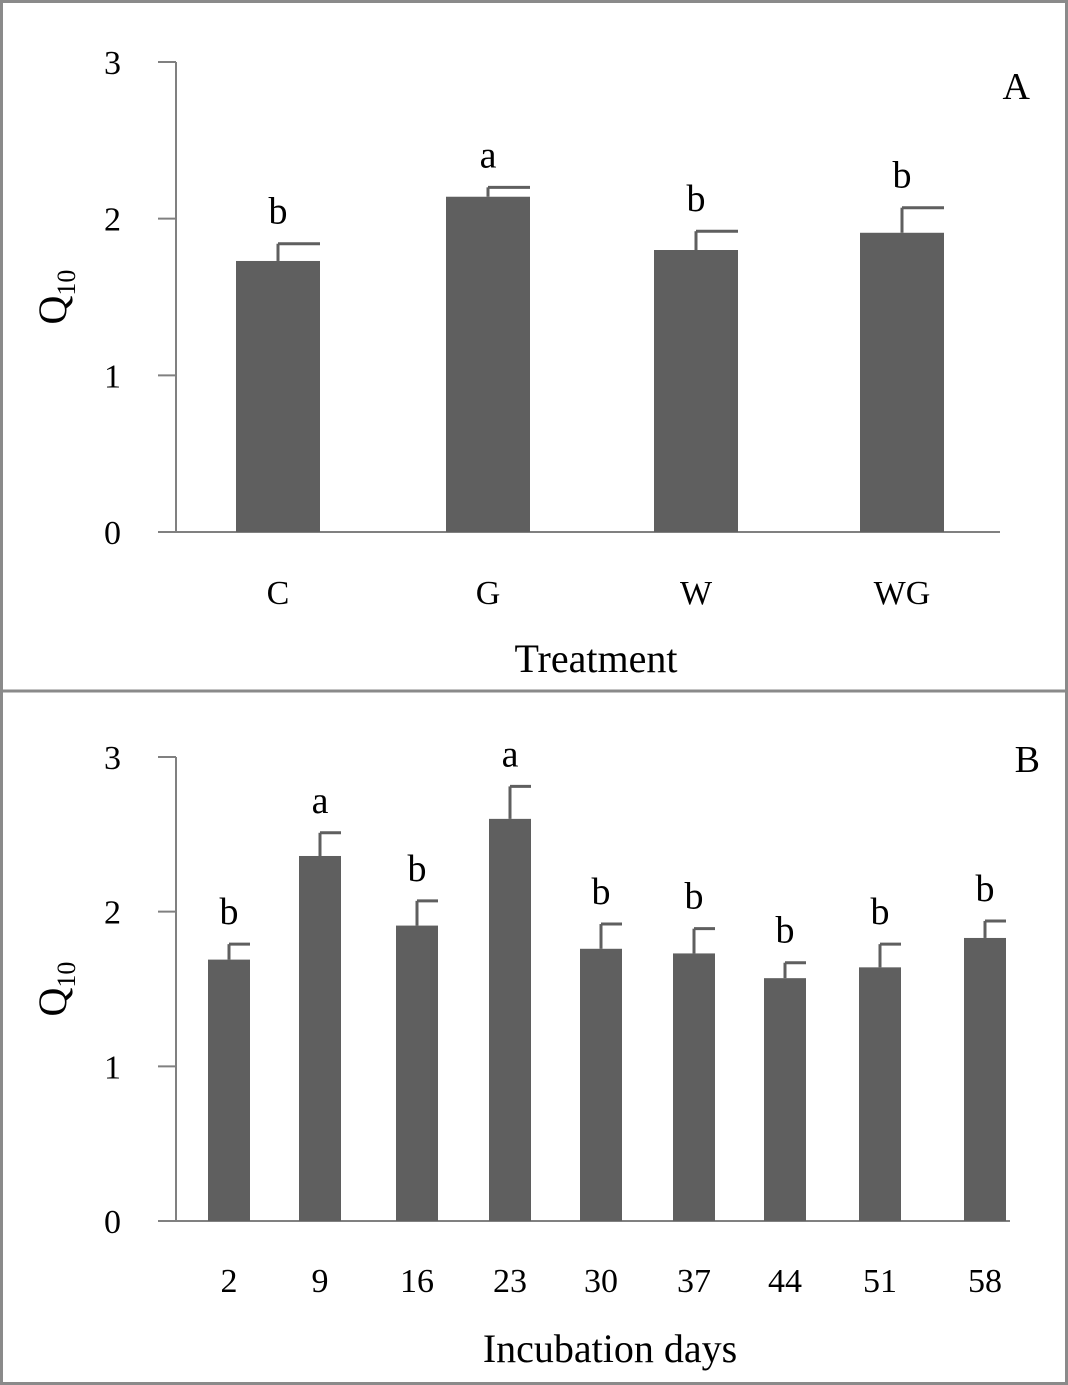 This screenshot has height=1385, width=1068. I want to click on y-tick-label-b: 3, so click(112, 758).